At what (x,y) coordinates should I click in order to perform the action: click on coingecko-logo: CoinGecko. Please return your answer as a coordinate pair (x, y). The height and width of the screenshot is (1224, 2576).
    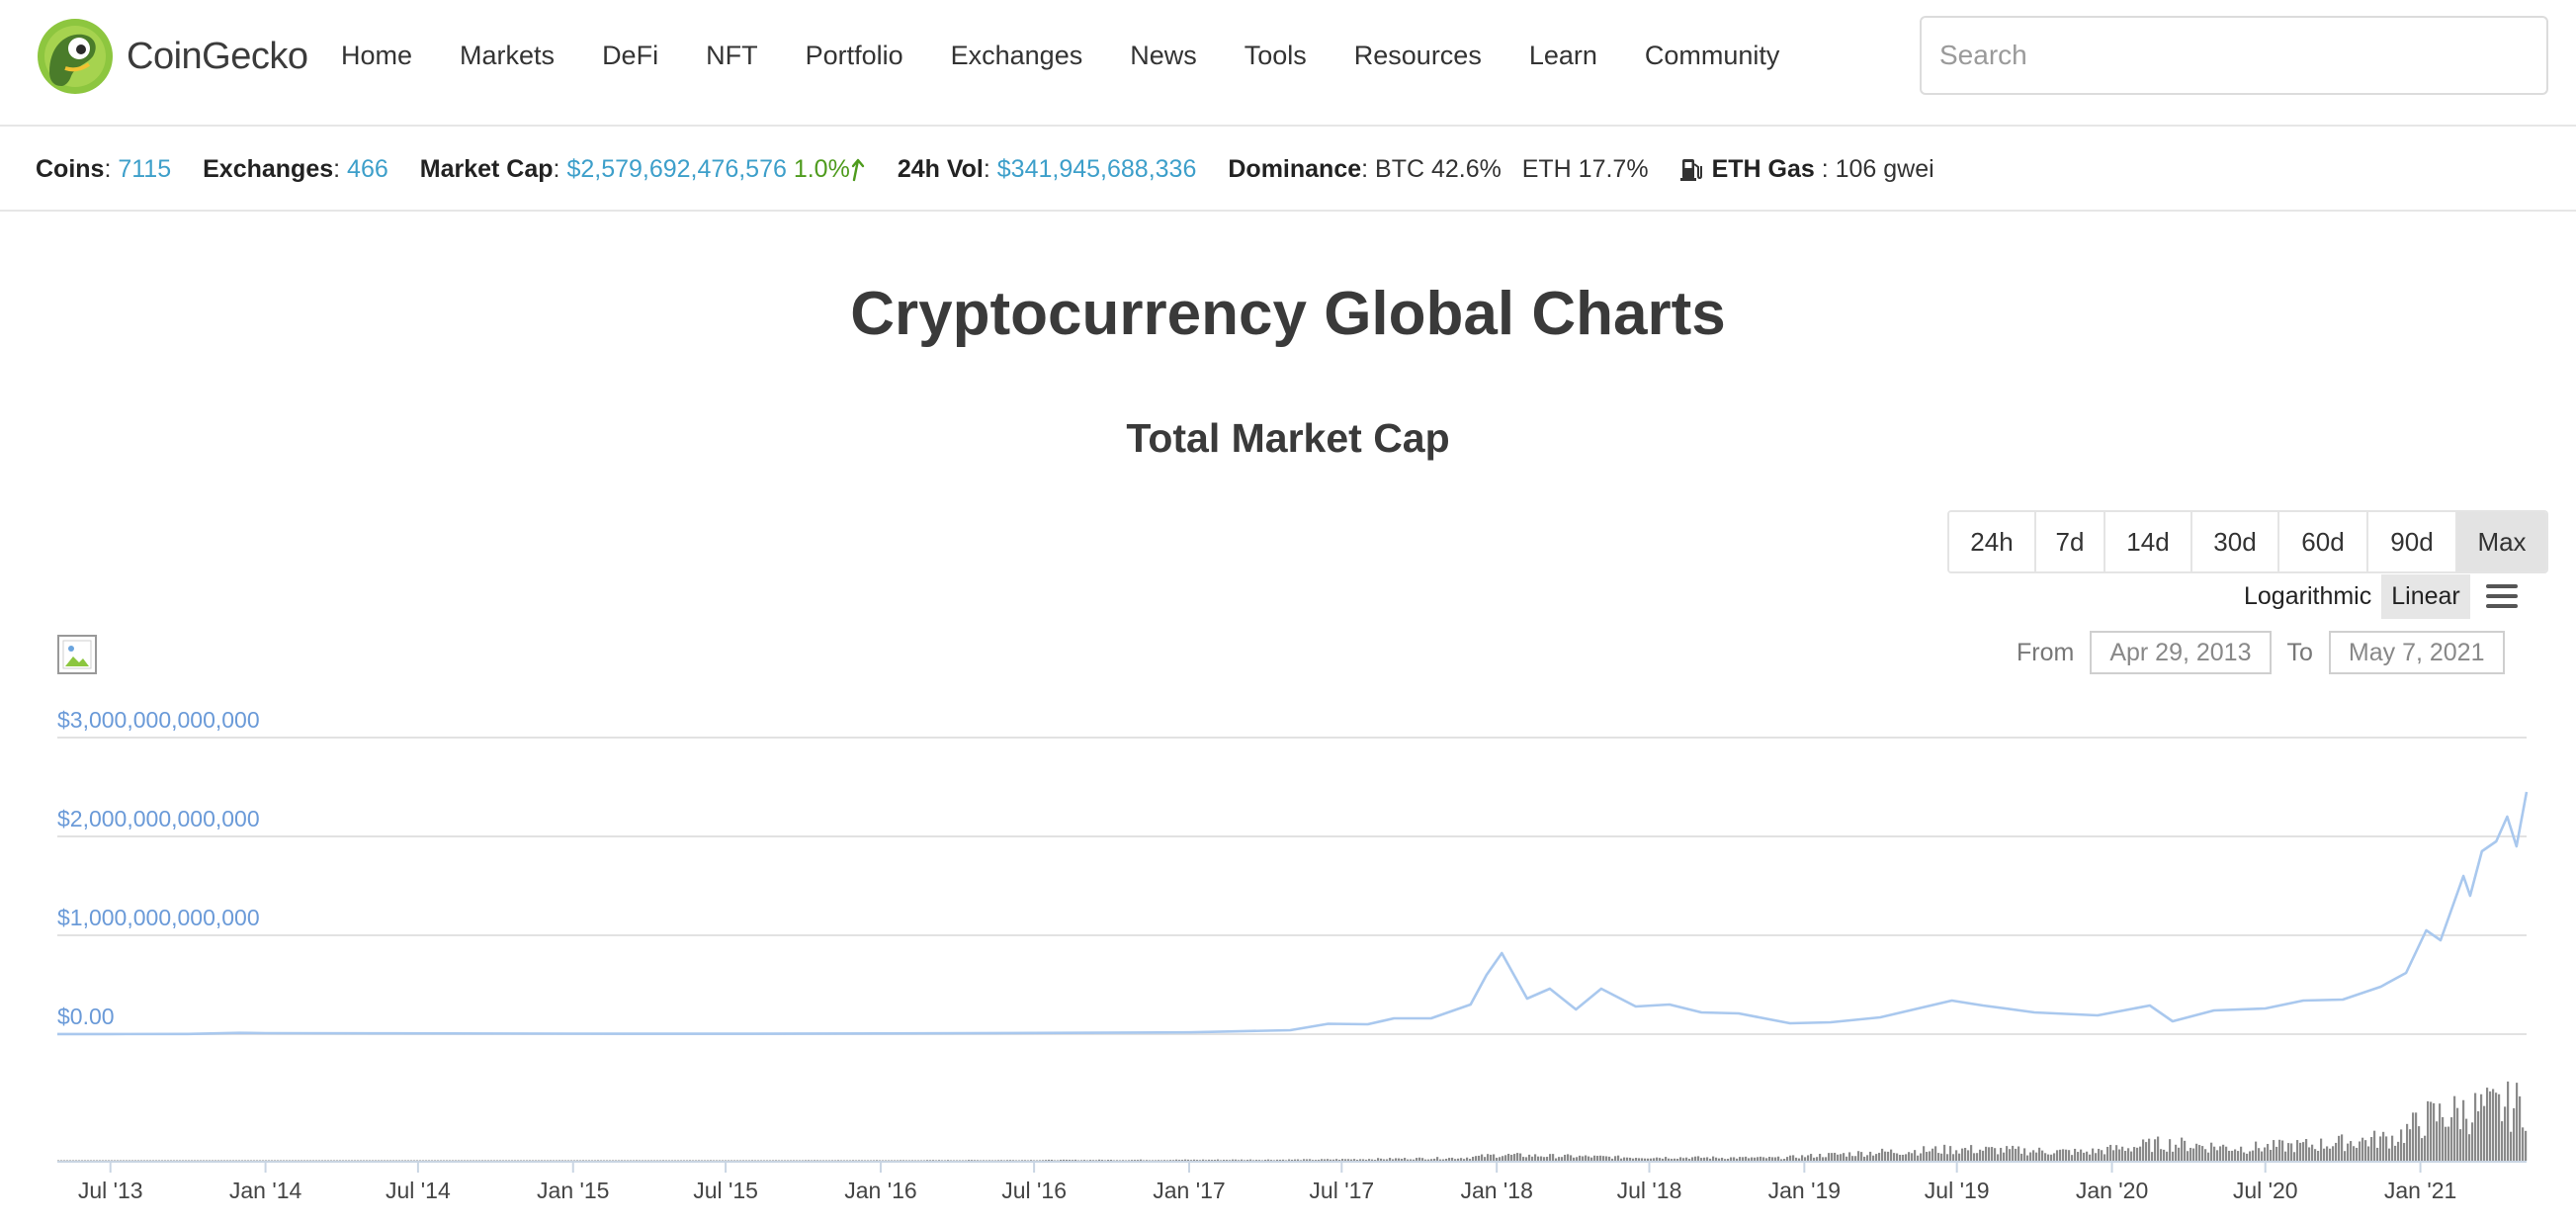
    Looking at the image, I should click on (172, 56).